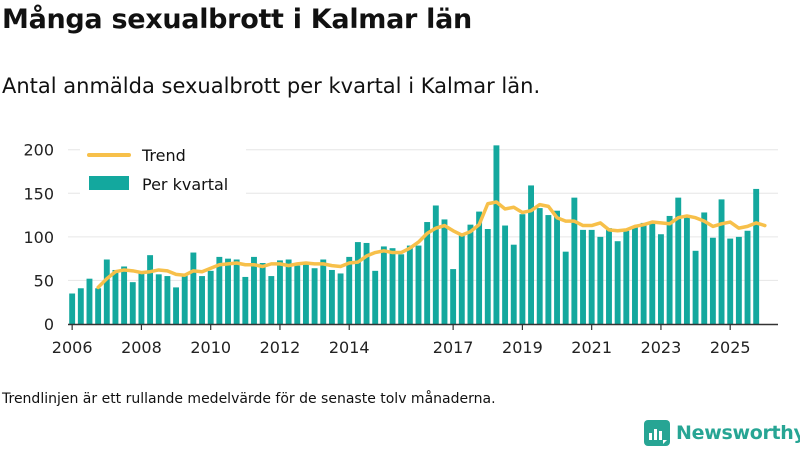 The image size is (800, 450). Describe the element at coordinates (237, 19) in the screenshot. I see `chart-title: Många sexualbrott i Kalmar län` at that location.